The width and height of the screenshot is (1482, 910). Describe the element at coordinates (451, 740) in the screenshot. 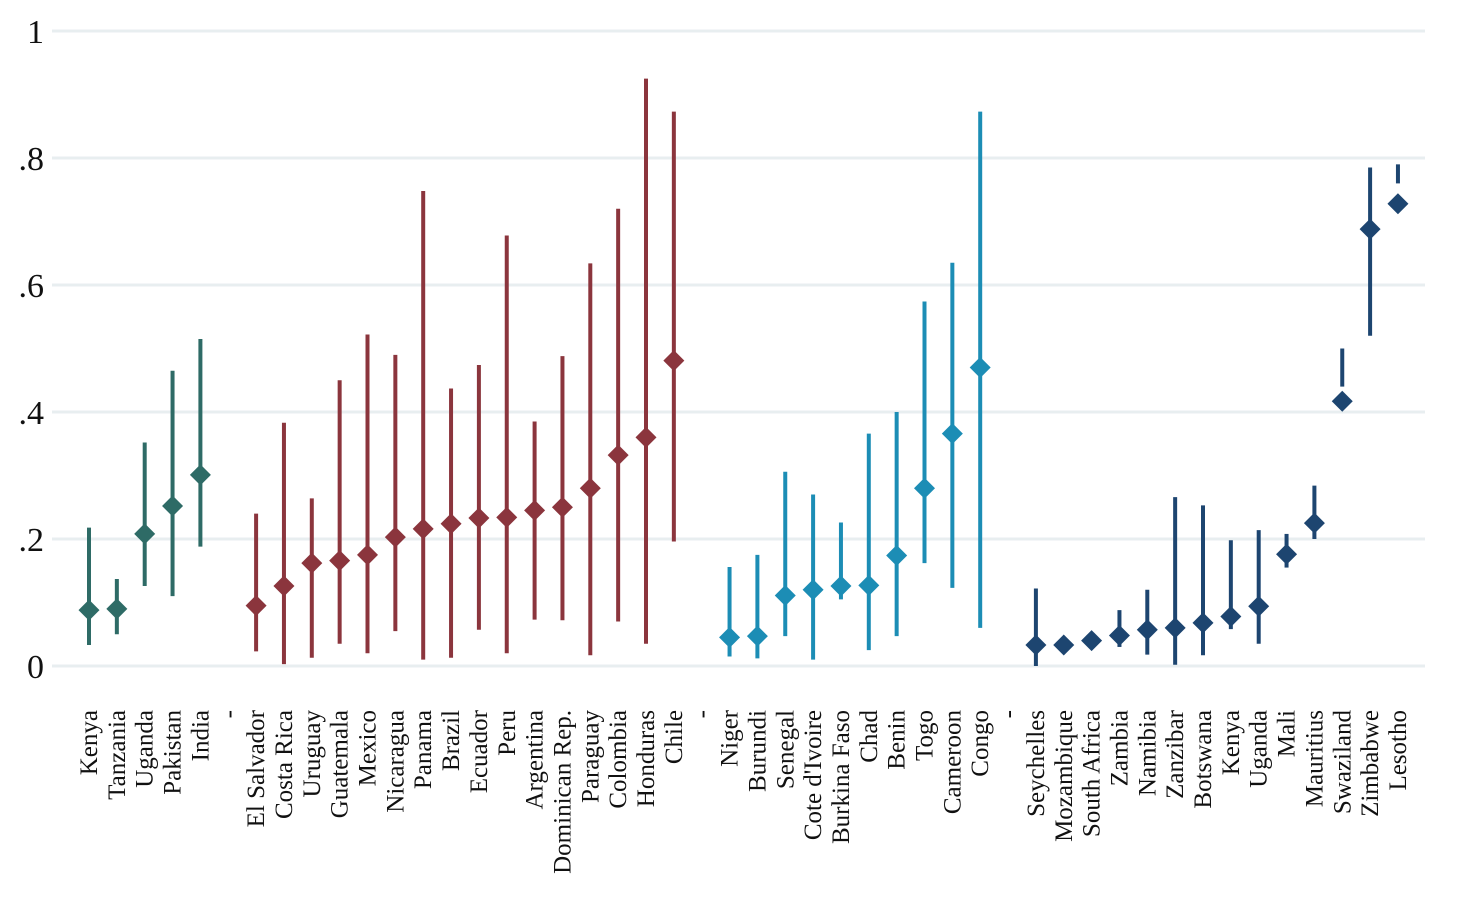

I see `x-tick-label: Brazil` at that location.